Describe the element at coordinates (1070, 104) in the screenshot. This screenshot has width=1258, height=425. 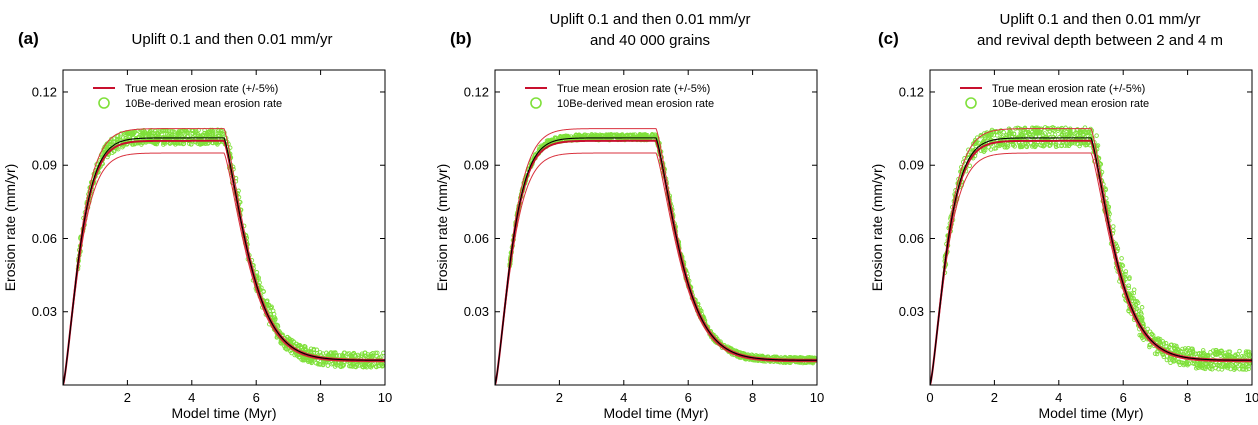
I see `legend-entry-derived: 10Be-derived mean erosion rate` at that location.